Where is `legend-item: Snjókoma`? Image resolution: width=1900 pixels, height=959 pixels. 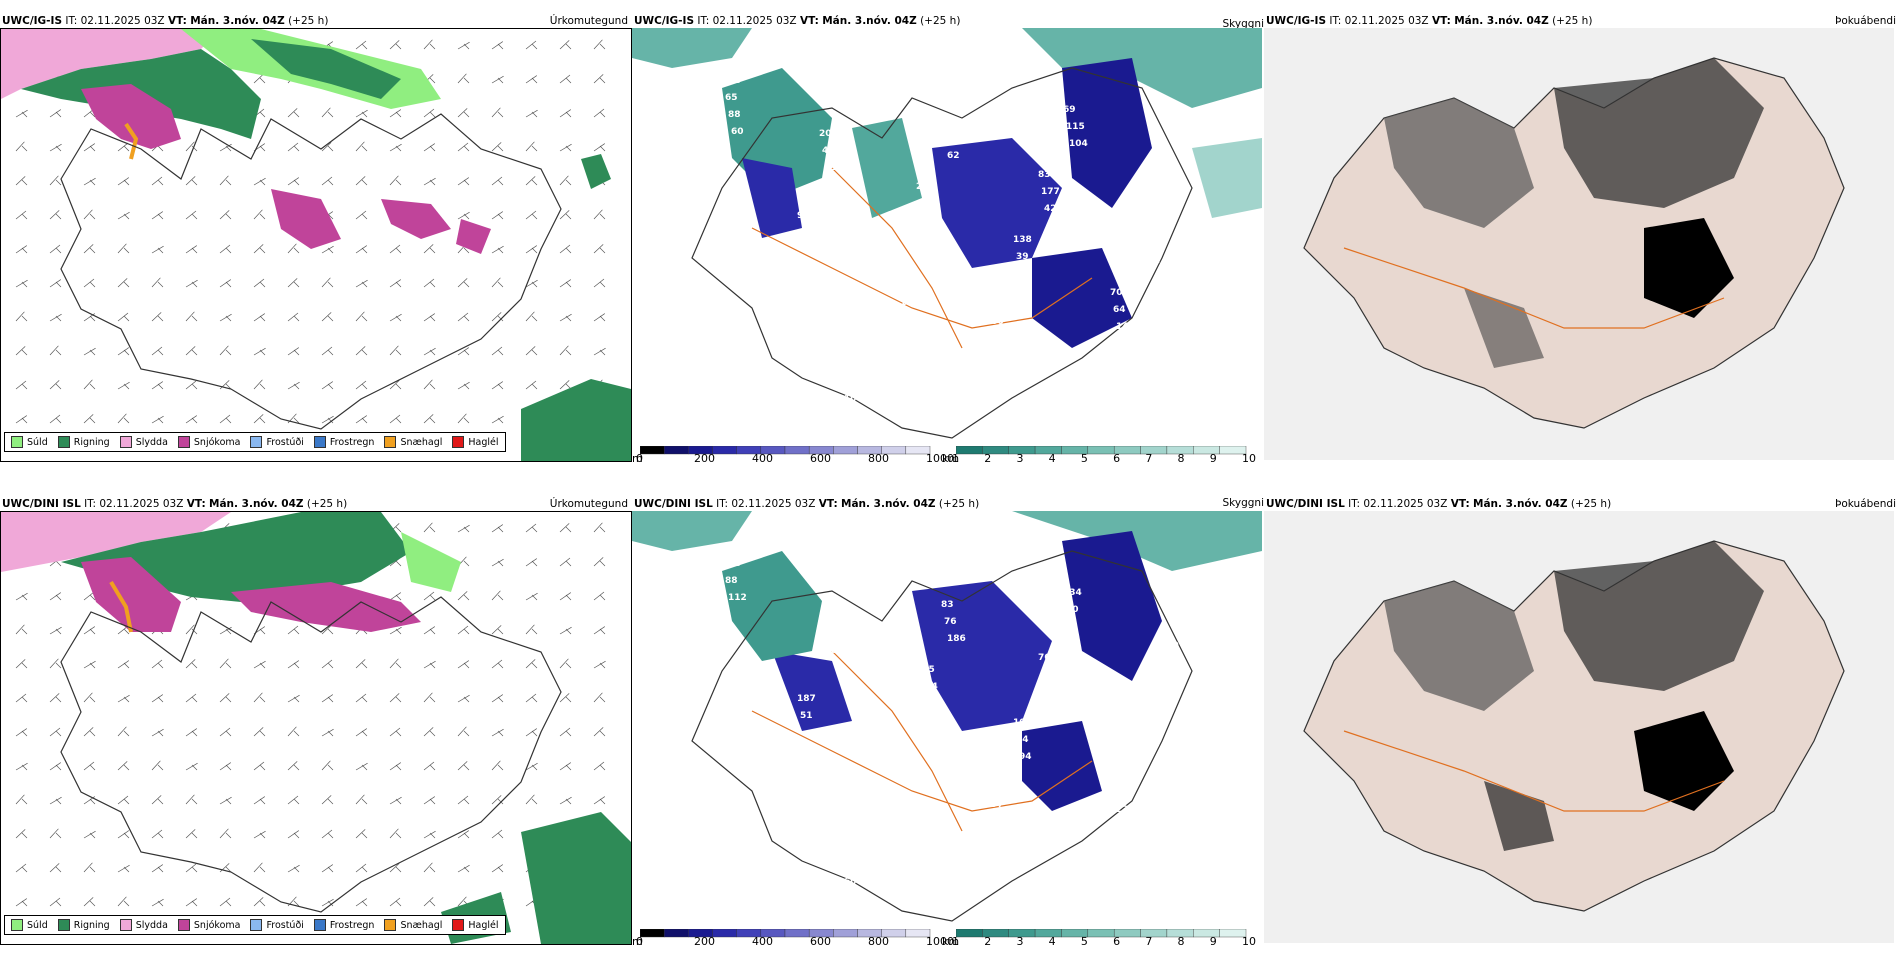 legend-item: Snjókoma is located at coordinates (208, 925).